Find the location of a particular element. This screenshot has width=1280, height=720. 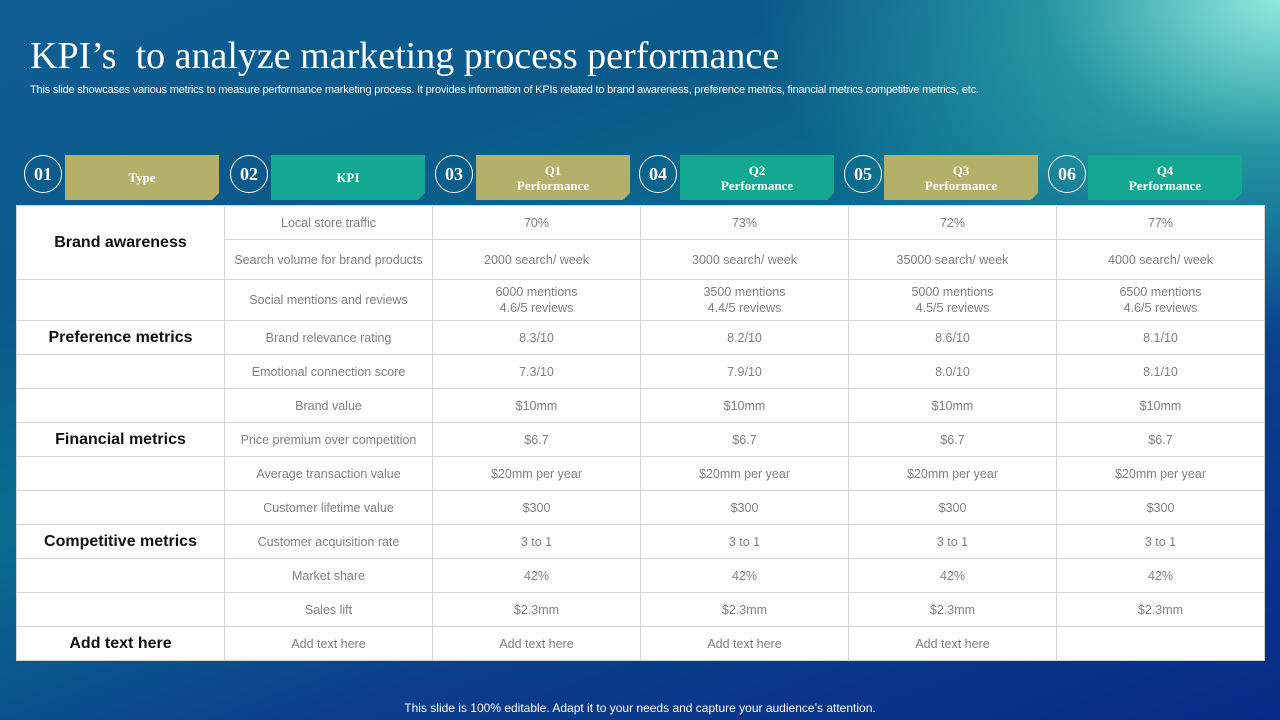

q3-cell: $6.7 is located at coordinates (952, 439).